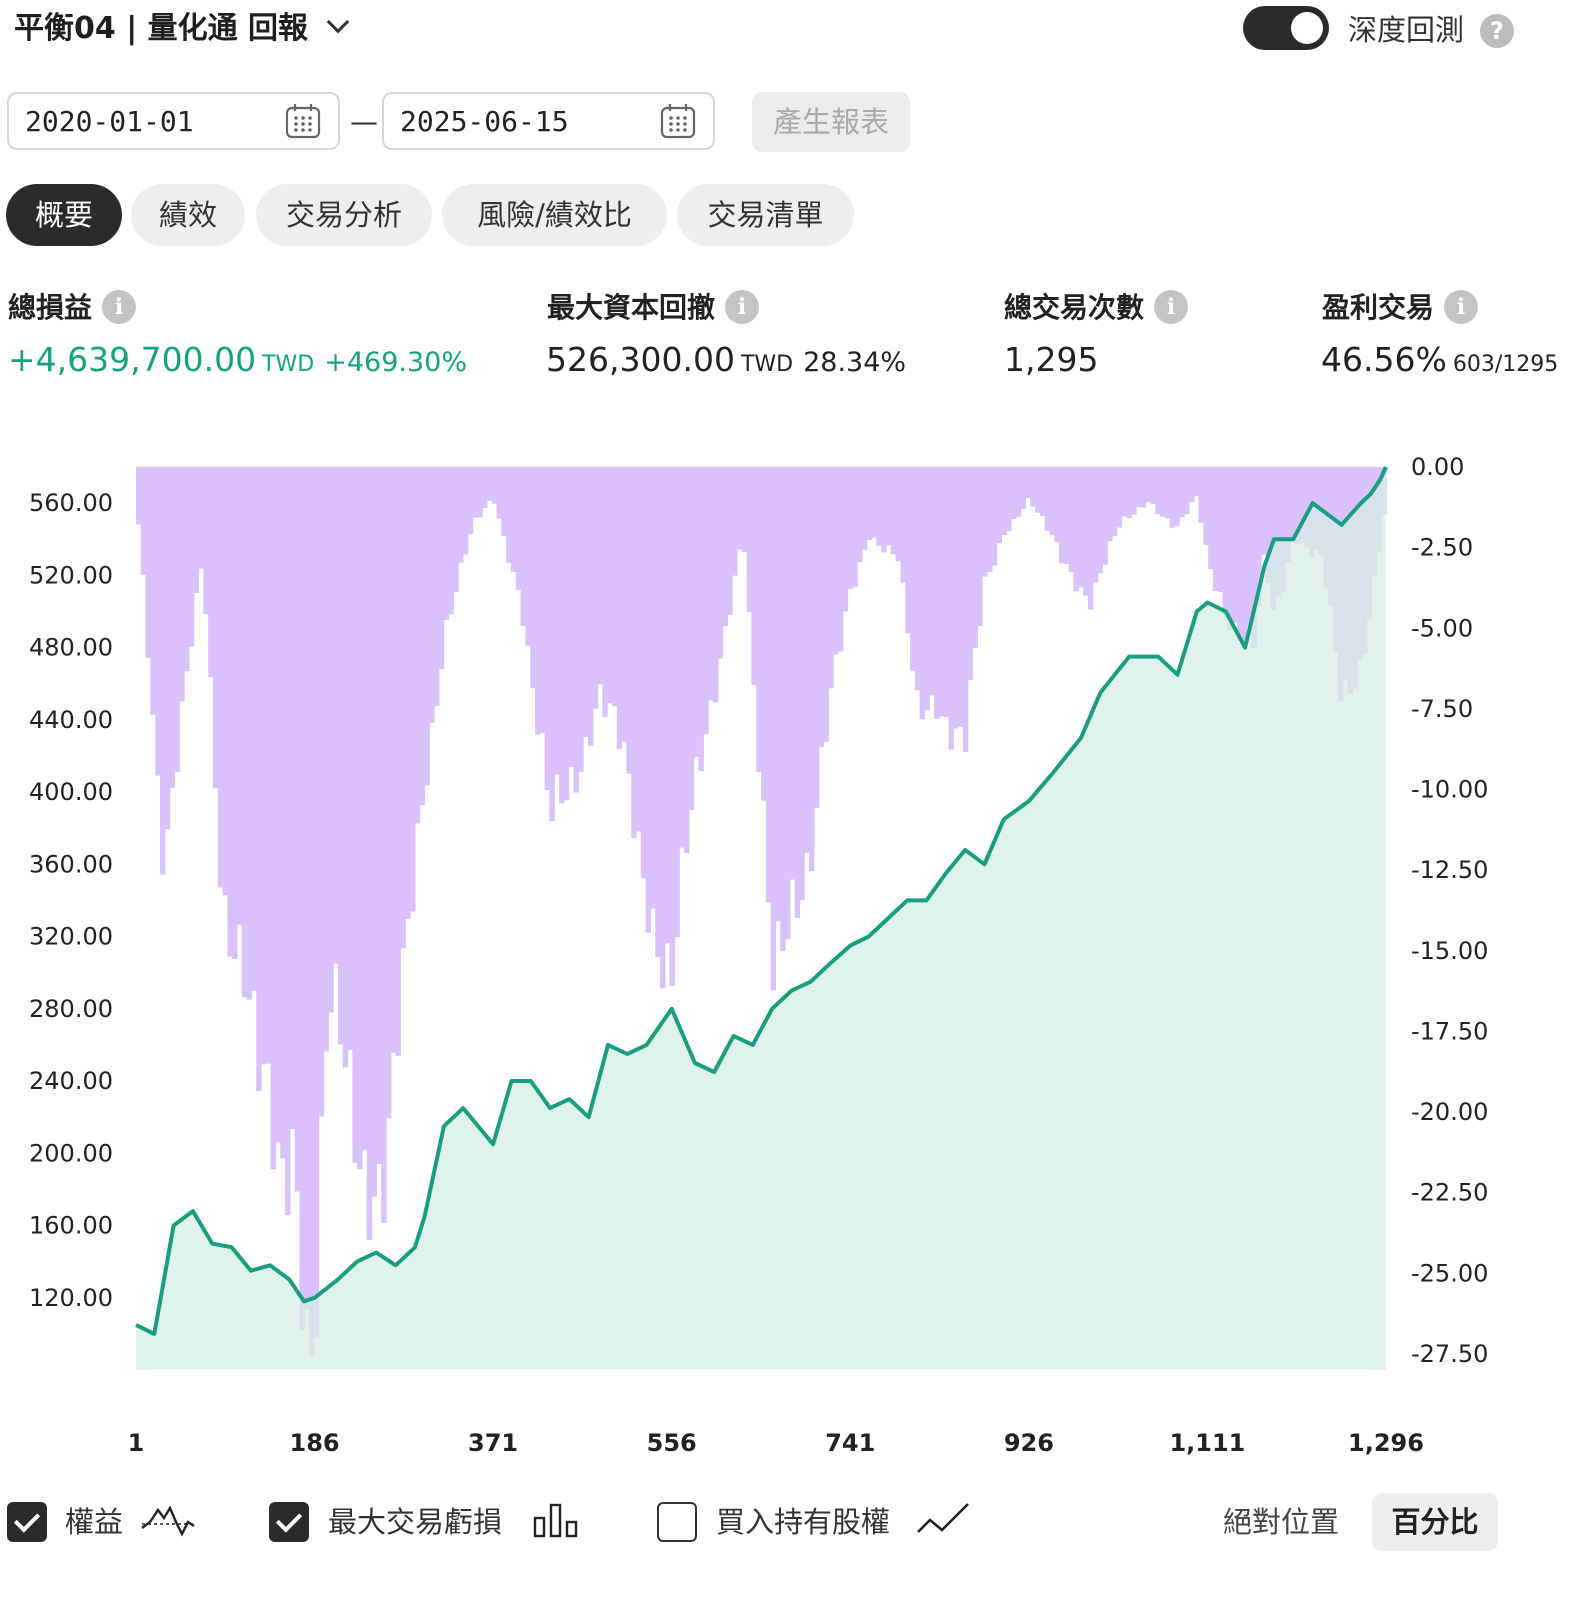 The width and height of the screenshot is (1584, 1598). Describe the element at coordinates (50, 307) in the screenshot. I see `total-pnl-label: 總損益` at that location.